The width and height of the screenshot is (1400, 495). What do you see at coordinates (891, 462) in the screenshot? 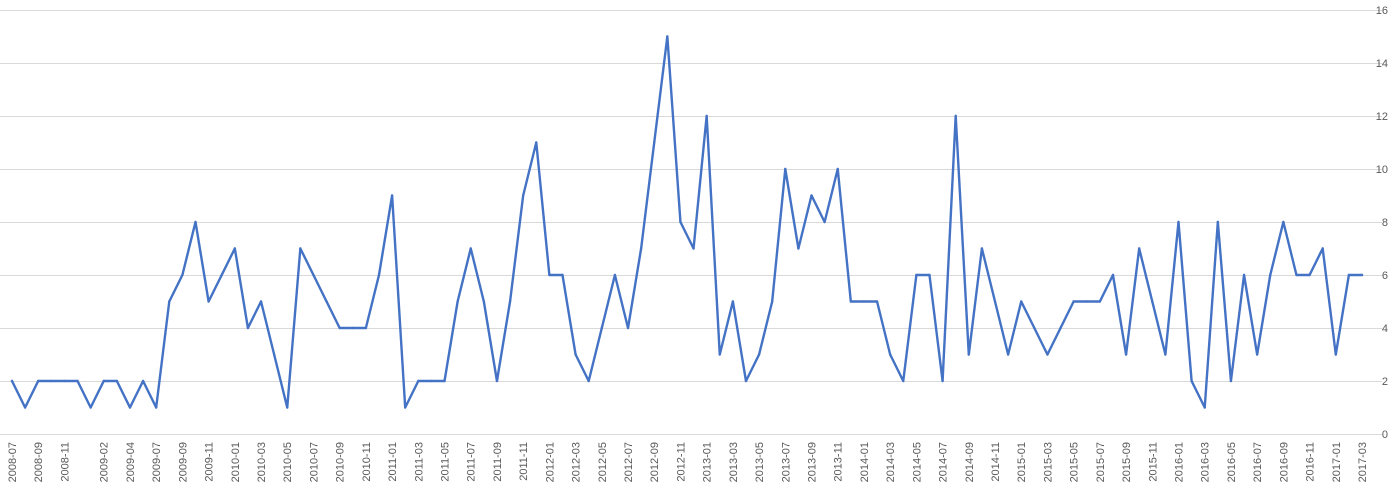
I see `x-tick-label: 2014-03` at bounding box center [891, 462].